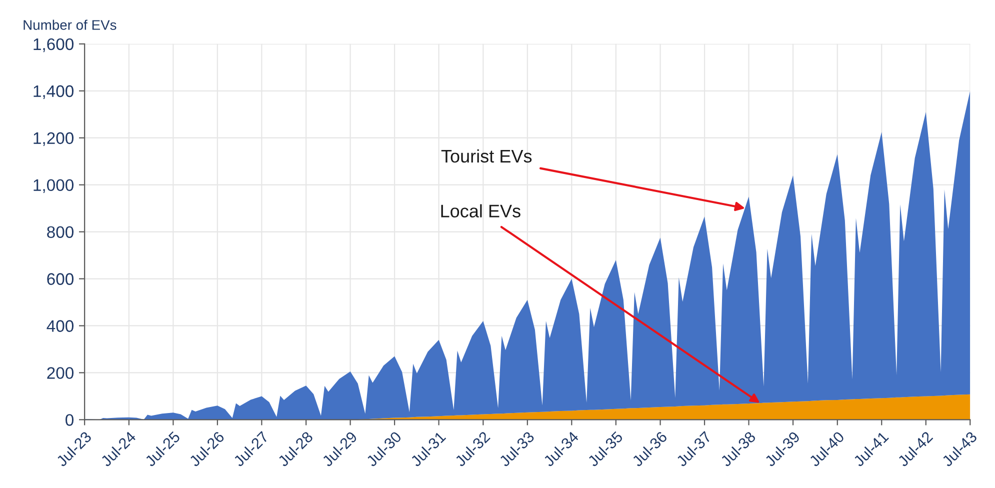 The height and width of the screenshot is (488, 995). I want to click on y-tick-label: 0, so click(70, 420).